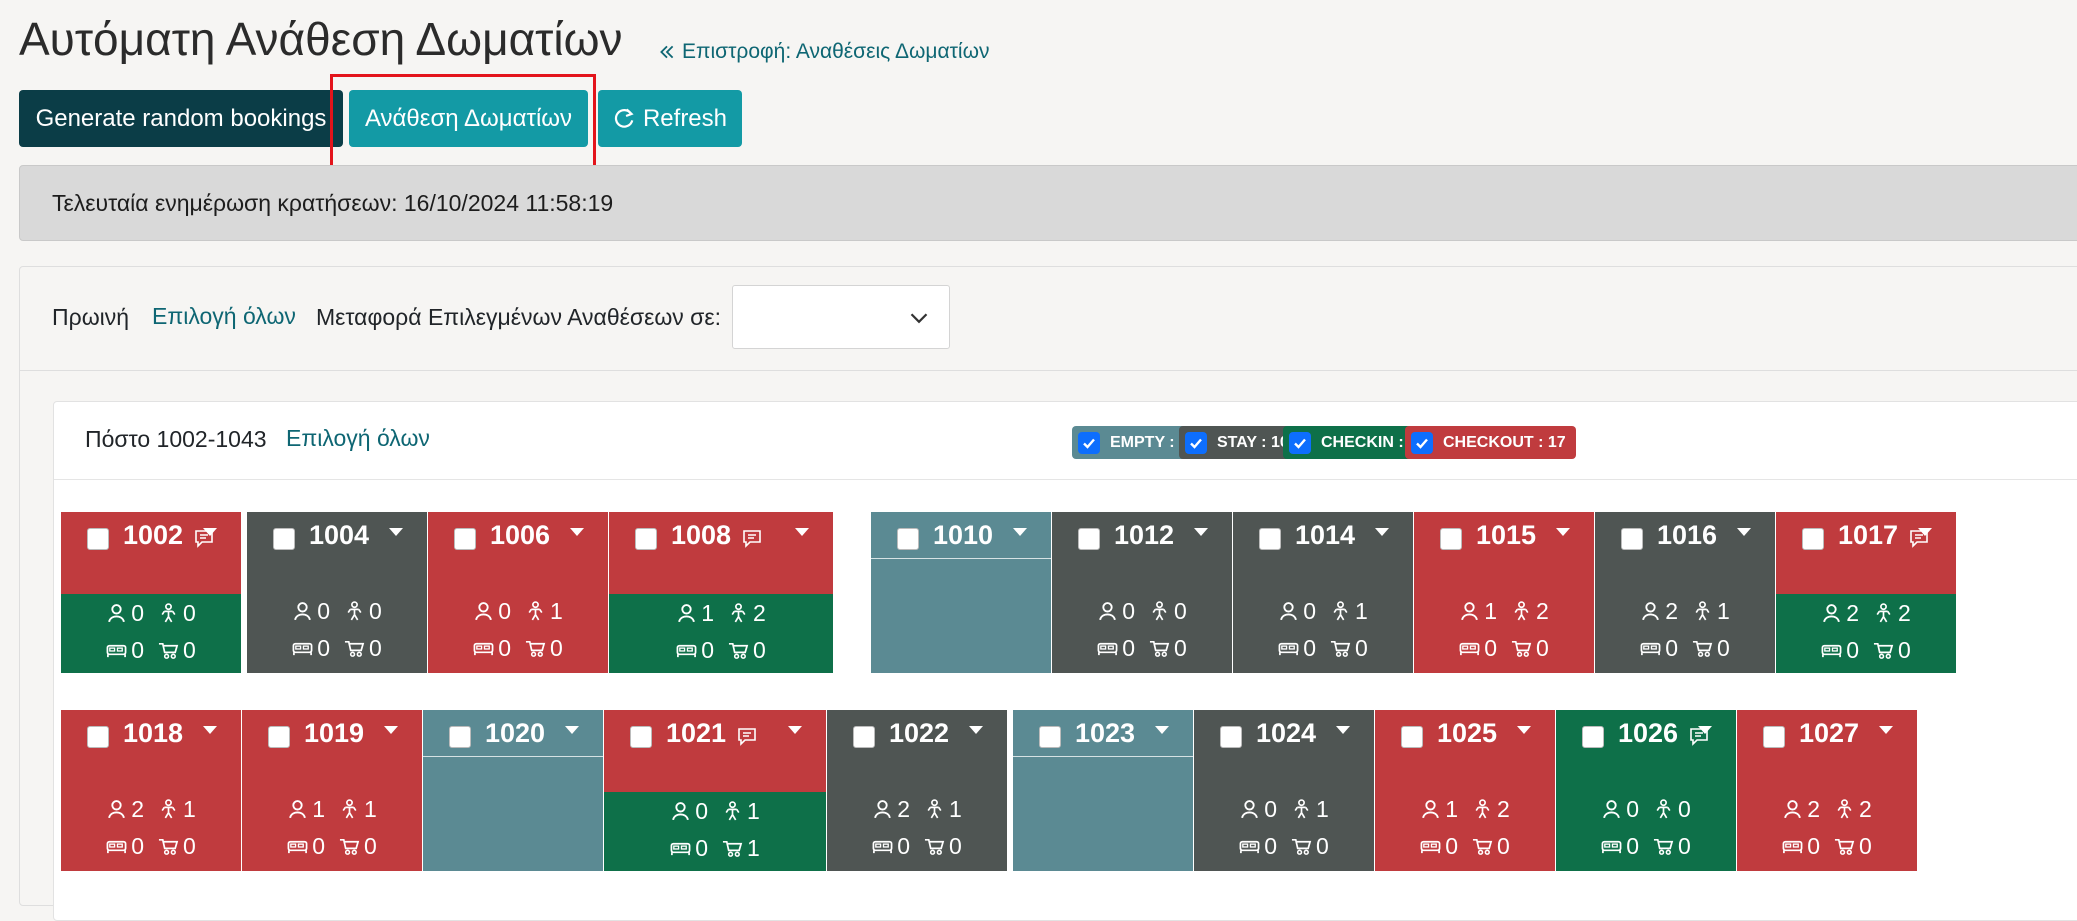 The height and width of the screenshot is (921, 2077). I want to click on crib-icon, so click(738, 650).